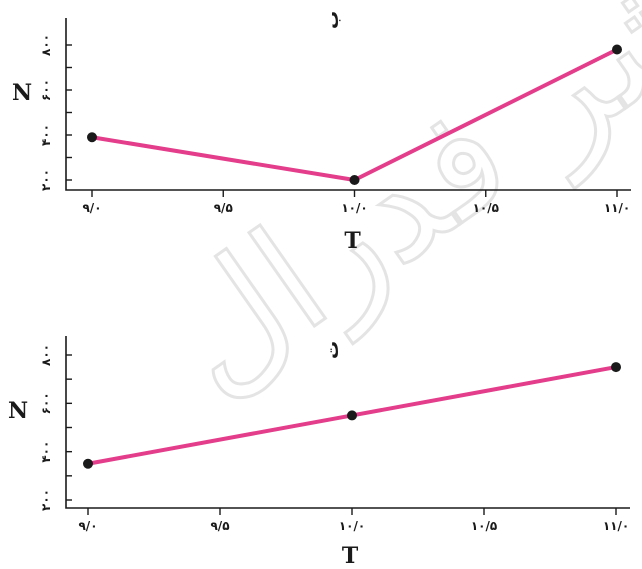 The image size is (642, 569). I want to click on panel-label: ب, so click(332, 20).